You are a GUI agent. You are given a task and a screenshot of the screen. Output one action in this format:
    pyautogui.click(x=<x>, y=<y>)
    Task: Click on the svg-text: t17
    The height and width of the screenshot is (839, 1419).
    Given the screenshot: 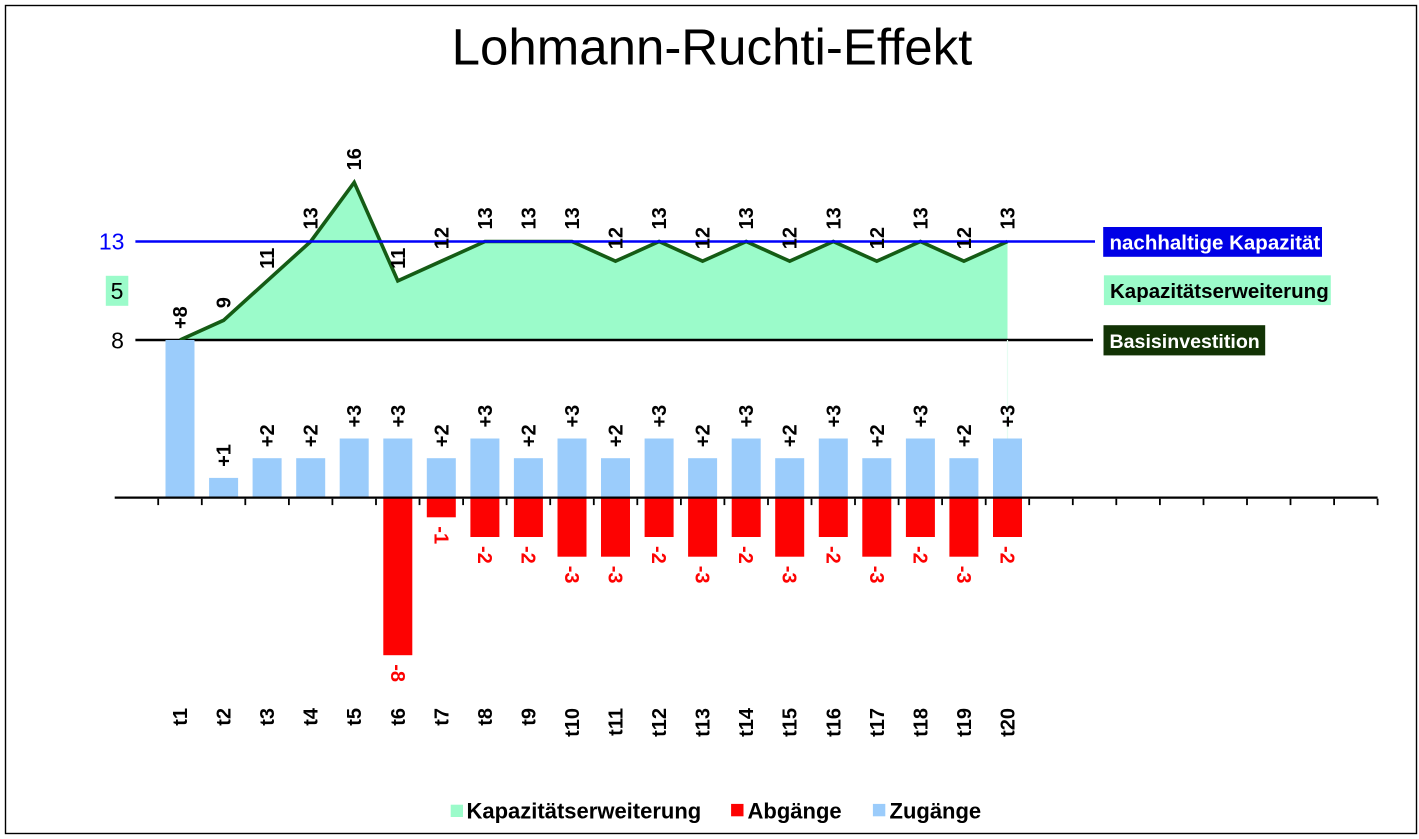 What is the action you would take?
    pyautogui.click(x=878, y=722)
    